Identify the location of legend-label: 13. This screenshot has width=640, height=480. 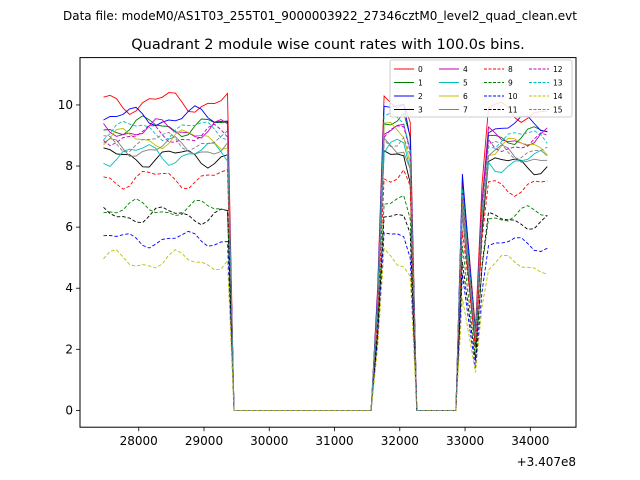
(558, 83).